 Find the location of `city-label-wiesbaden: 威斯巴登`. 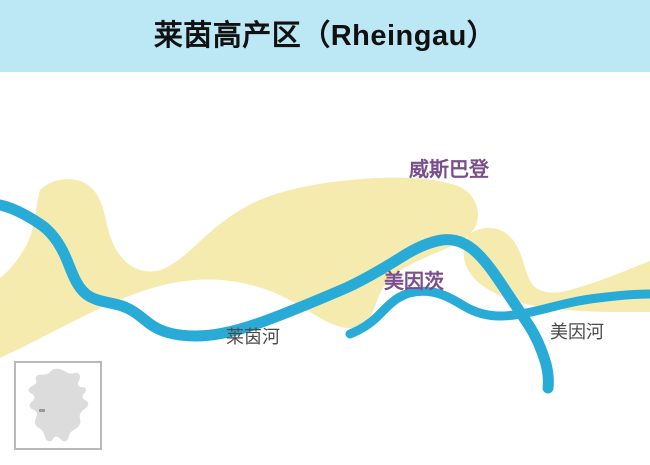

city-label-wiesbaden: 威斯巴登 is located at coordinates (449, 170).